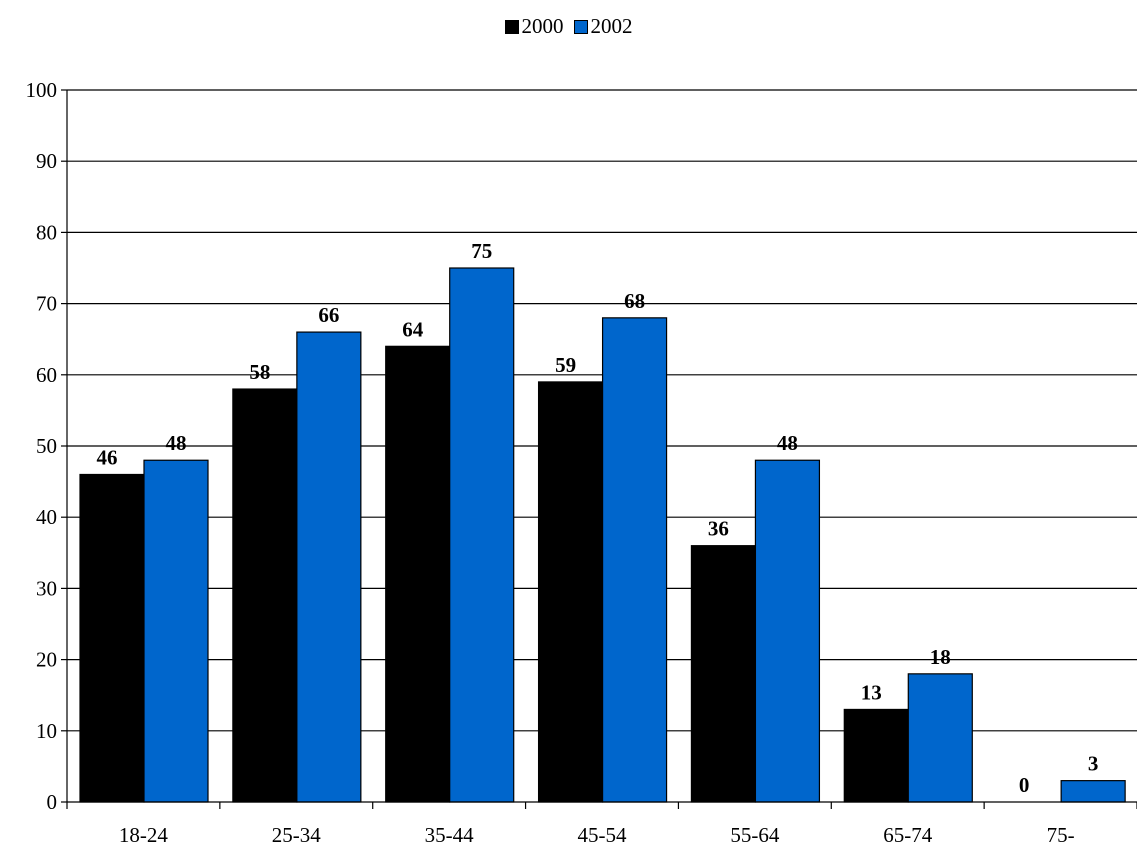 The image size is (1137, 853). What do you see at coordinates (1061, 835) in the screenshot?
I see `x-tick-label: 75-` at bounding box center [1061, 835].